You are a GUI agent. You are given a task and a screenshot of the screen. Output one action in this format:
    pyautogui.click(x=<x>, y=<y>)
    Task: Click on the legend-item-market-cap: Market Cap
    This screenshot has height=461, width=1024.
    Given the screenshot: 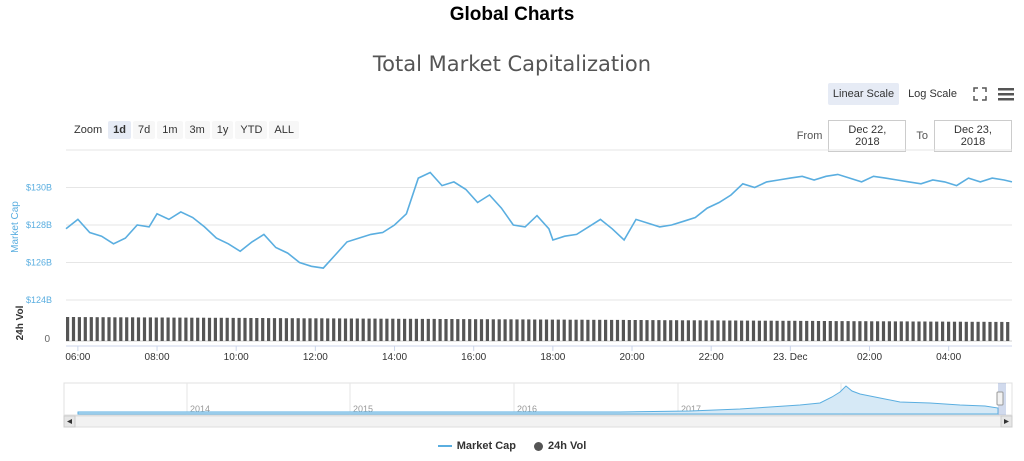 What is the action you would take?
    pyautogui.click(x=476, y=446)
    